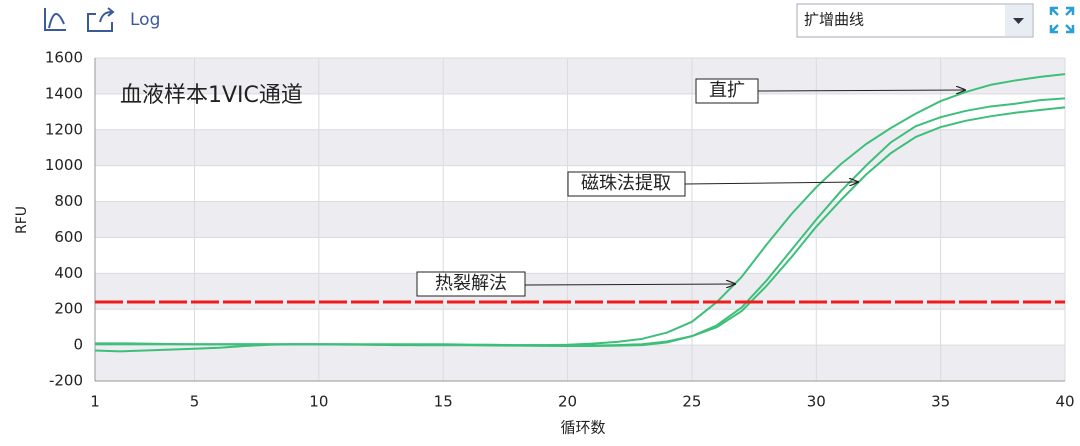  What do you see at coordinates (691, 402) in the screenshot?
I see `x-tick-label: 25` at bounding box center [691, 402].